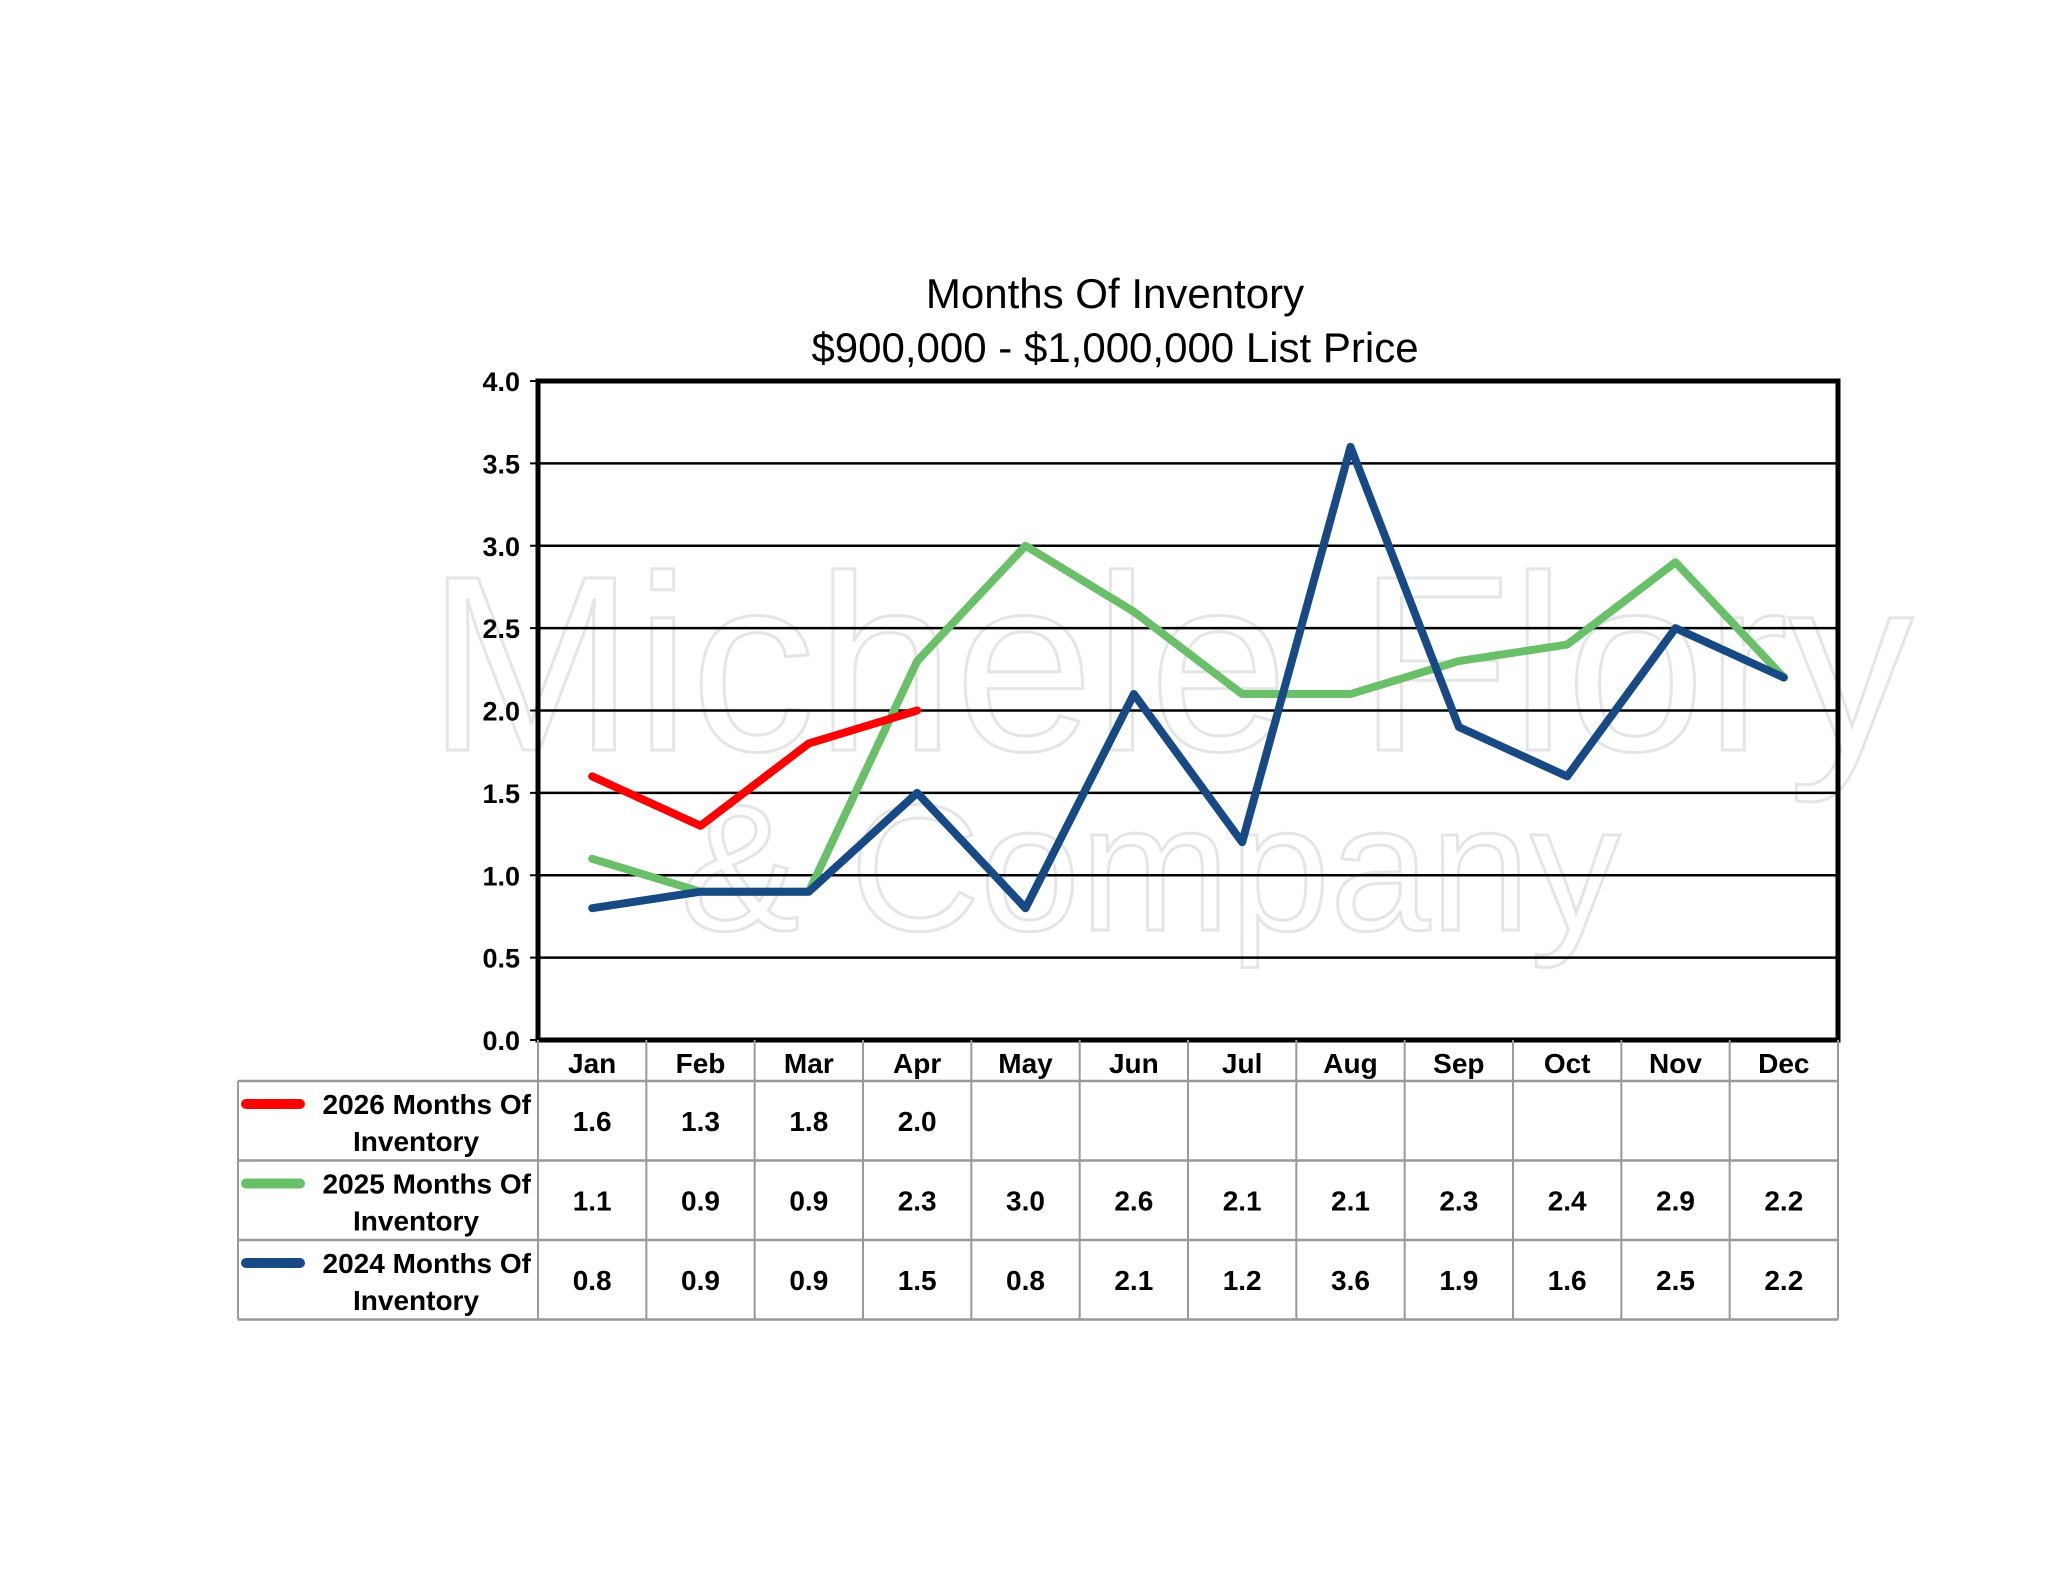 The width and height of the screenshot is (2048, 1583). Describe the element at coordinates (1242, 1280) in the screenshot. I see `table-cell-value: 1.2` at that location.